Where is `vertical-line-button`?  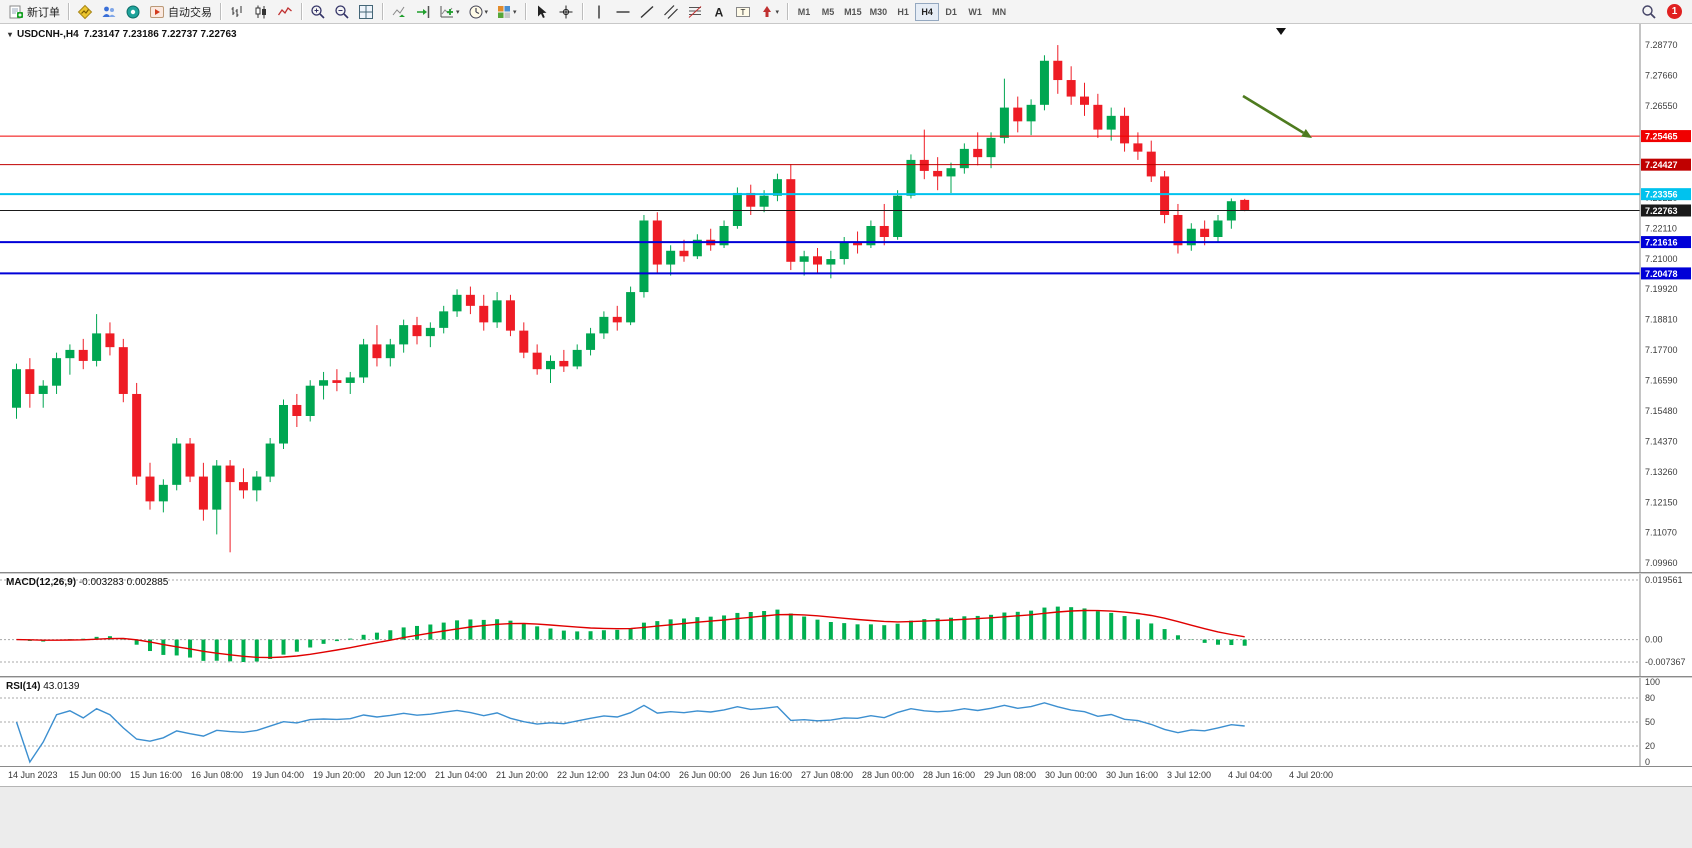 vertical-line-button is located at coordinates (599, 12).